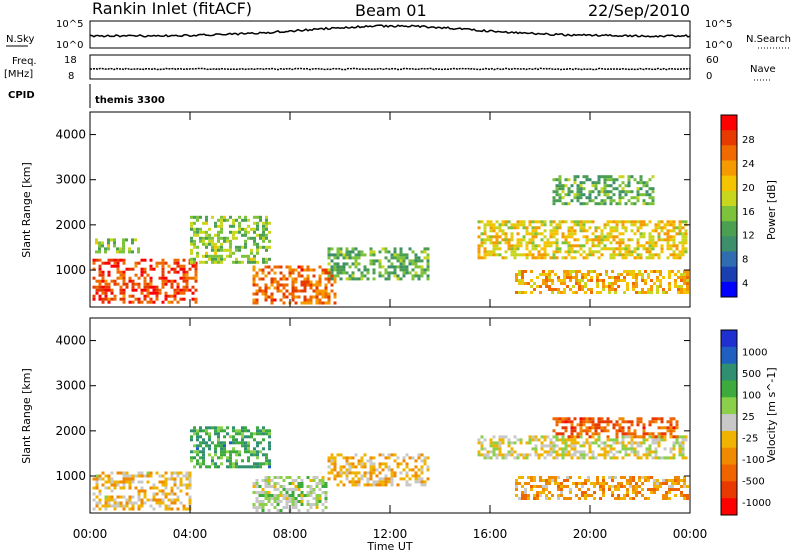 This screenshot has height=554, width=800. What do you see at coordinates (748, 188) in the screenshot?
I see `colorbar-tick-label: 20` at bounding box center [748, 188].